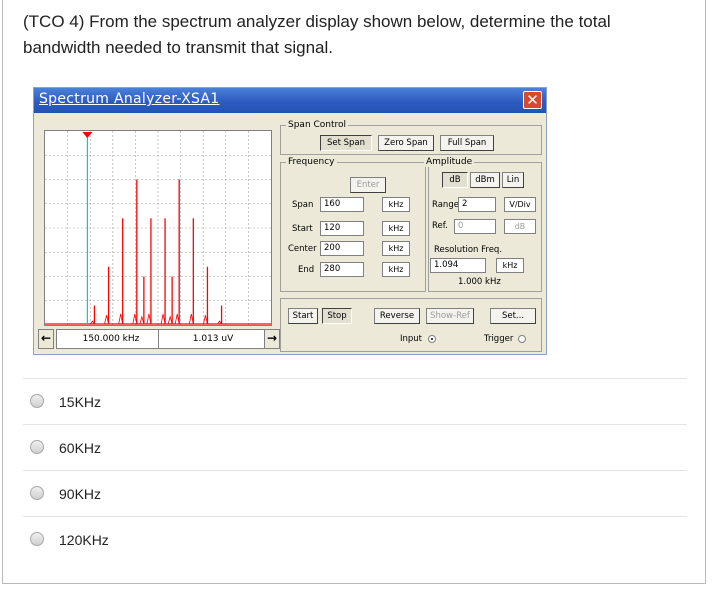  What do you see at coordinates (406, 143) in the screenshot?
I see `zero-span-button: Zero Span` at bounding box center [406, 143].